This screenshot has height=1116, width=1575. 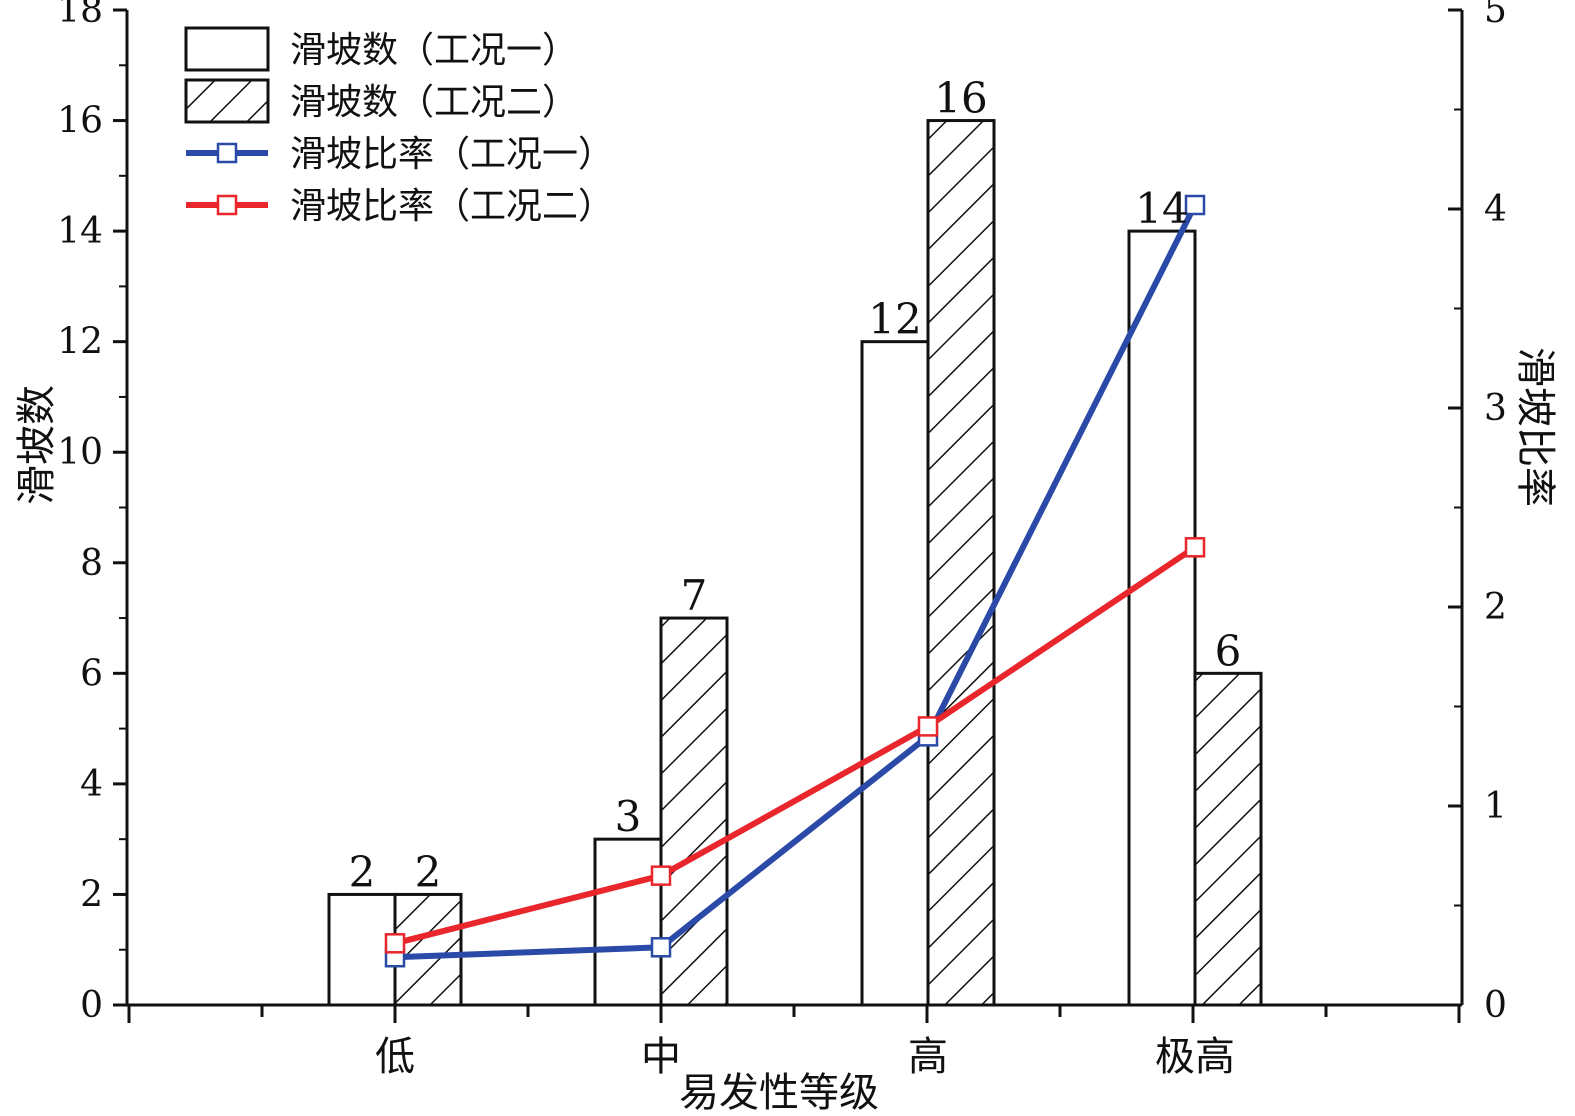 I want to click on y-tick-label: 8, so click(x=91, y=563).